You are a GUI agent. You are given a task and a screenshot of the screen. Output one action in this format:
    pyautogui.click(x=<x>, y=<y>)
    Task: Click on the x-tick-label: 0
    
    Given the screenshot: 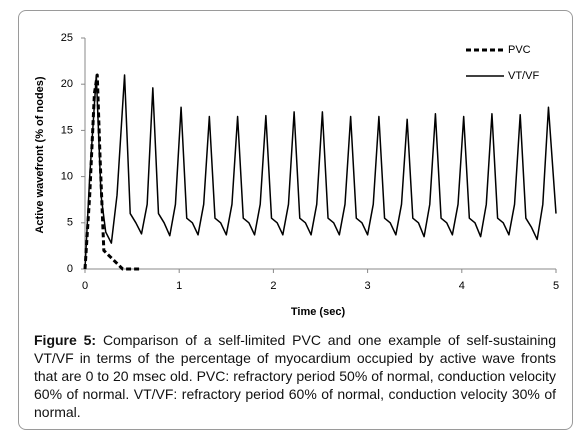 What is the action you would take?
    pyautogui.click(x=85, y=286)
    